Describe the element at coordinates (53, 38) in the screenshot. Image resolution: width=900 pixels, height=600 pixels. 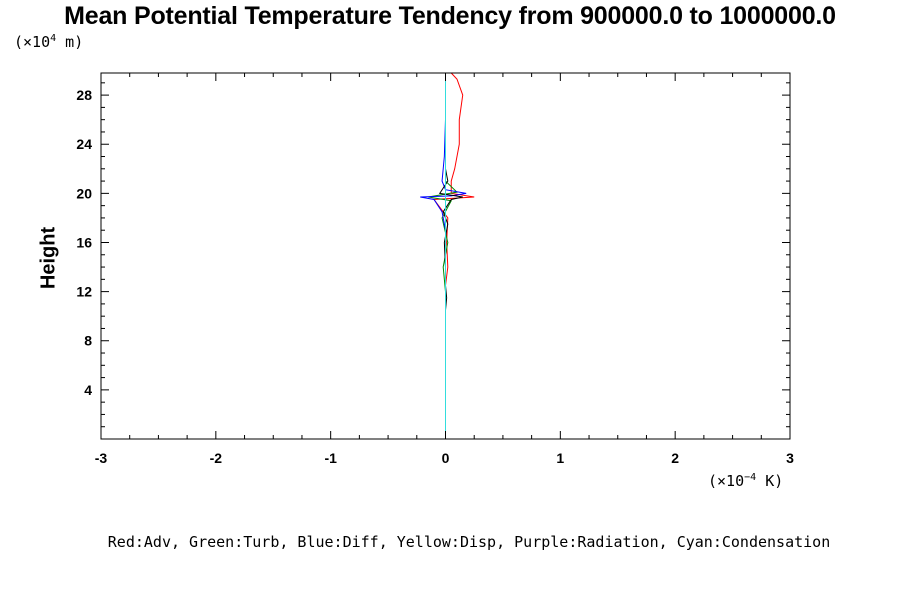
I see `y-scale-exponent: 4` at that location.